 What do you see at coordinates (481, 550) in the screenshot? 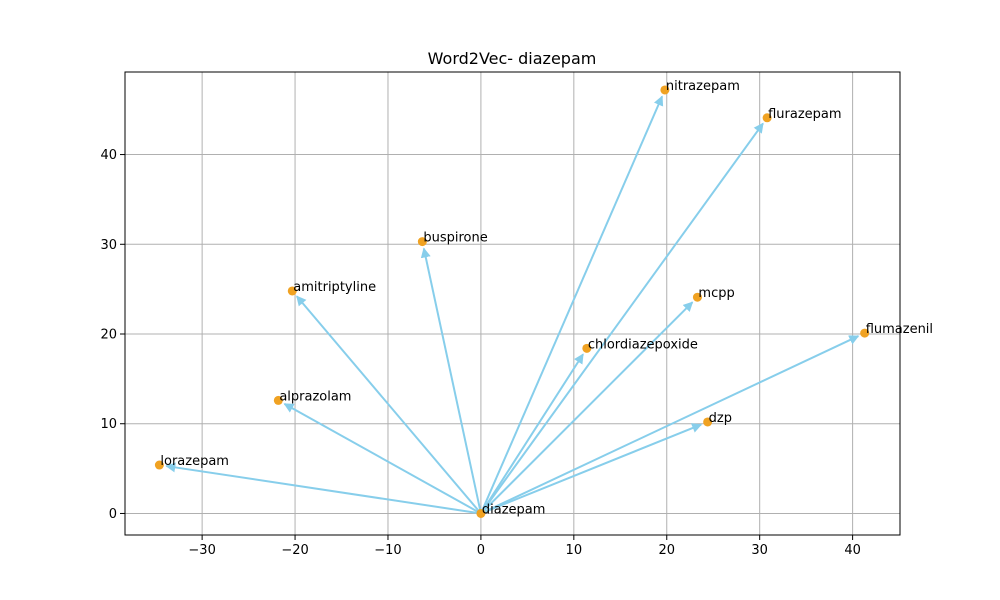
I see `x-tick-label: 0` at bounding box center [481, 550].